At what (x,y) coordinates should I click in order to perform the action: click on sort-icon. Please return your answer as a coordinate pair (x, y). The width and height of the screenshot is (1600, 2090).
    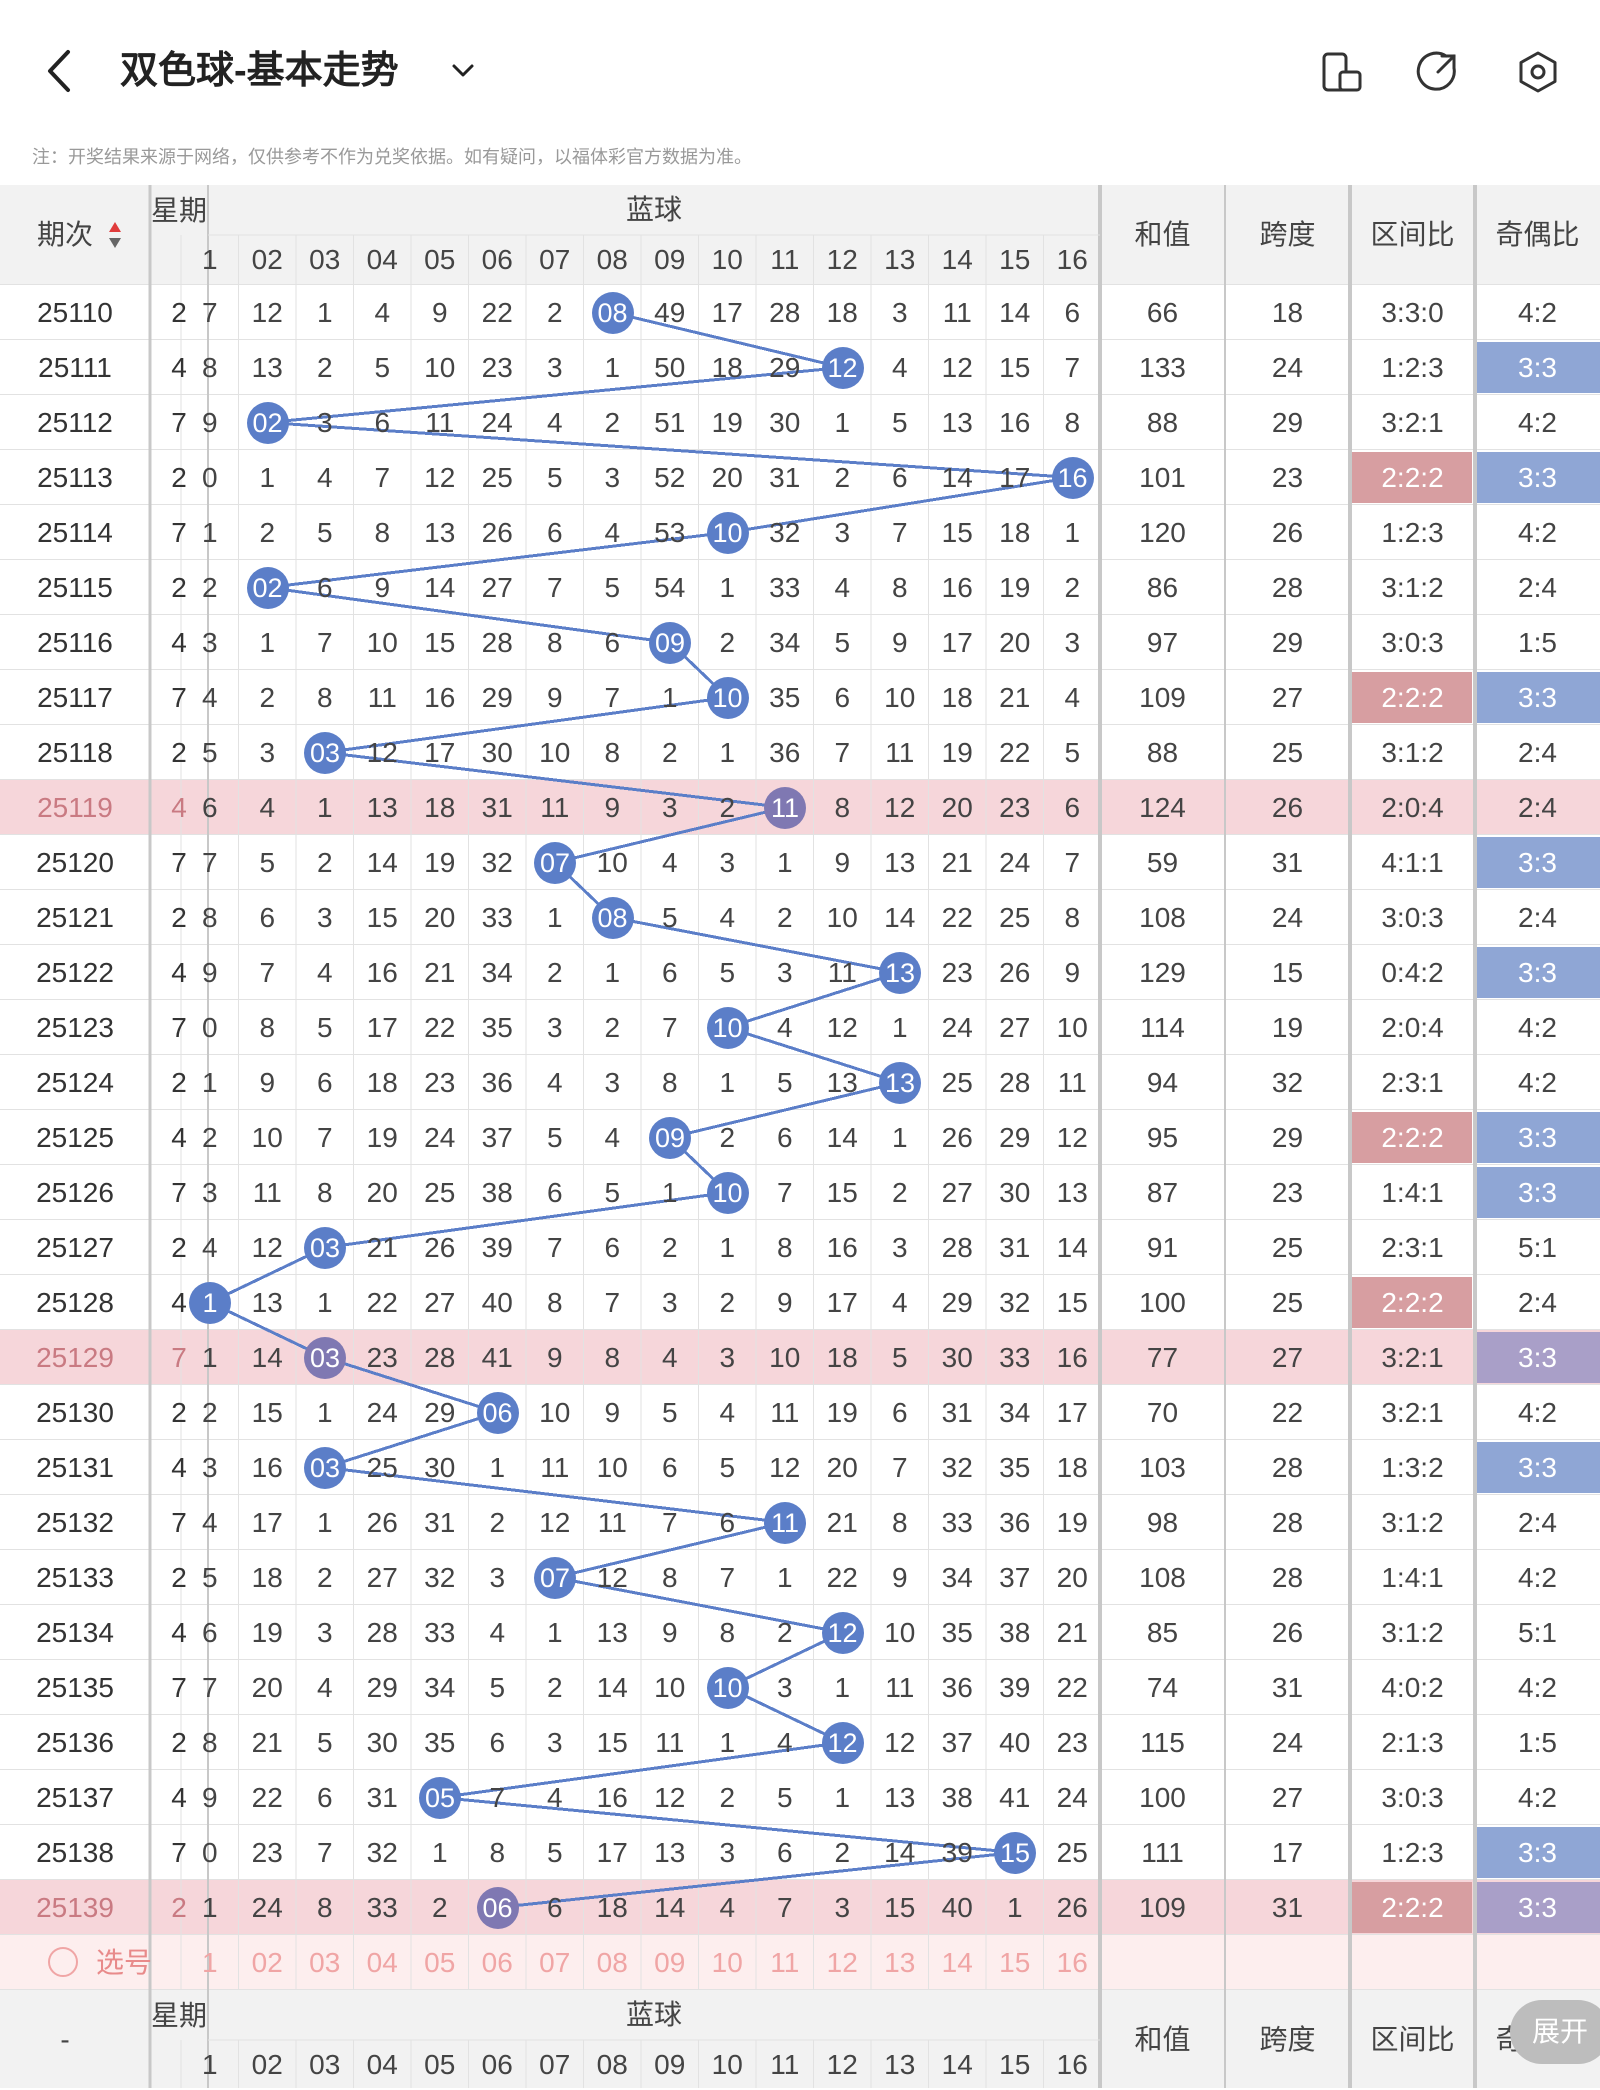
    Looking at the image, I should click on (115, 235).